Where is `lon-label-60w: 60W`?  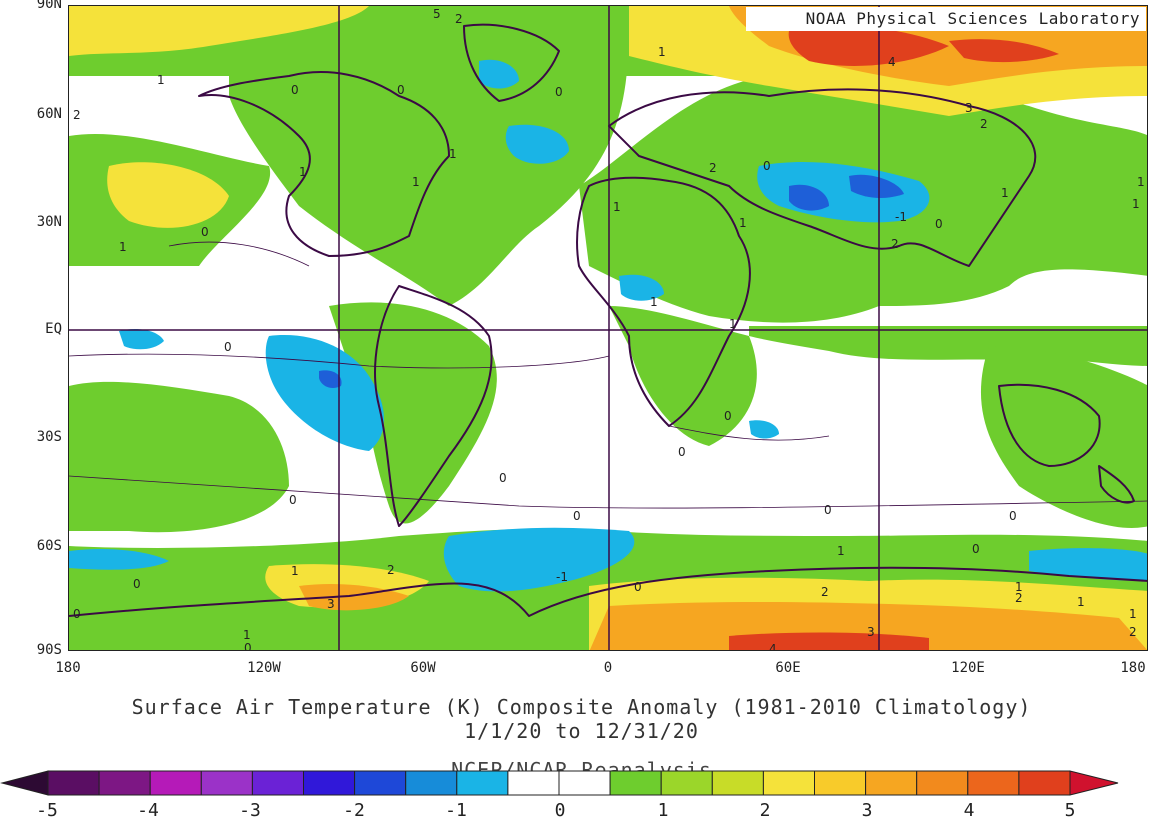 lon-label-60w: 60W is located at coordinates (423, 668).